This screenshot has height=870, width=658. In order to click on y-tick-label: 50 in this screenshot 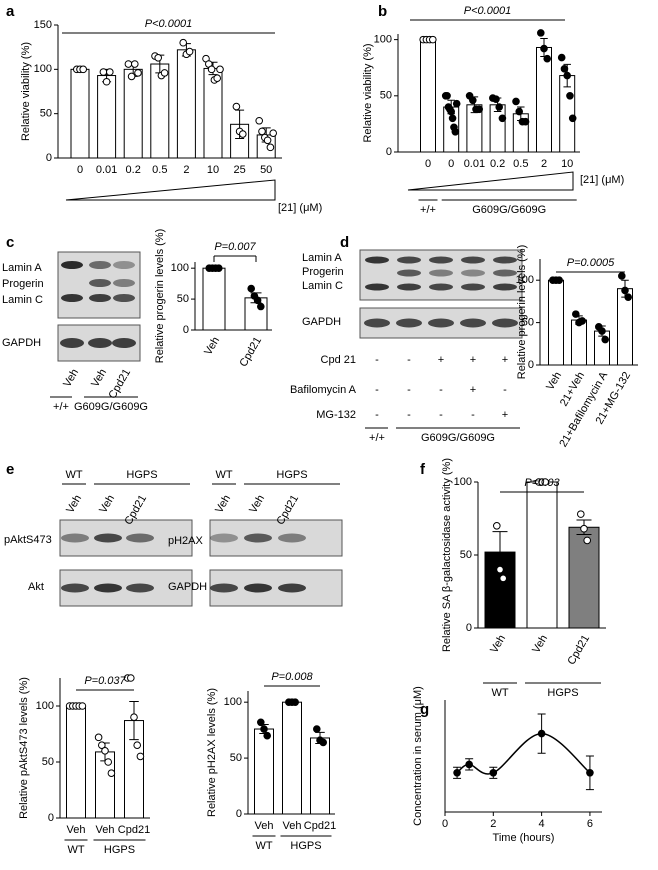, I will do `click(46, 114)`.